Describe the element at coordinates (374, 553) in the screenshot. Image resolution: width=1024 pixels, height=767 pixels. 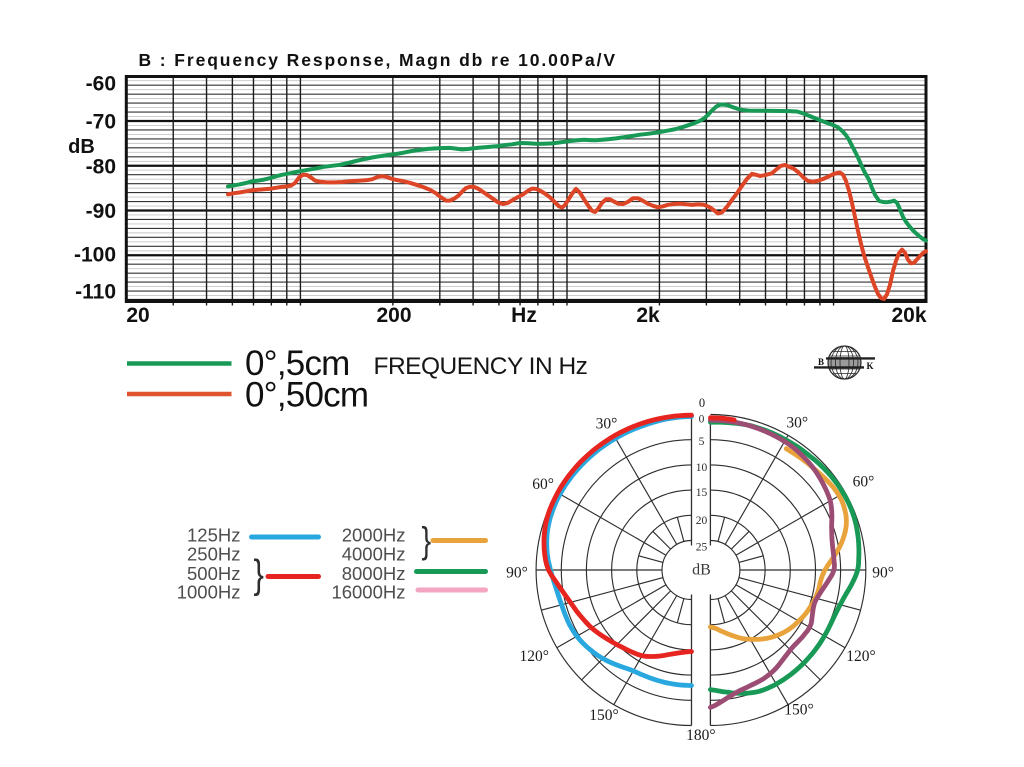
I see `svg-text: 4000Hz` at that location.